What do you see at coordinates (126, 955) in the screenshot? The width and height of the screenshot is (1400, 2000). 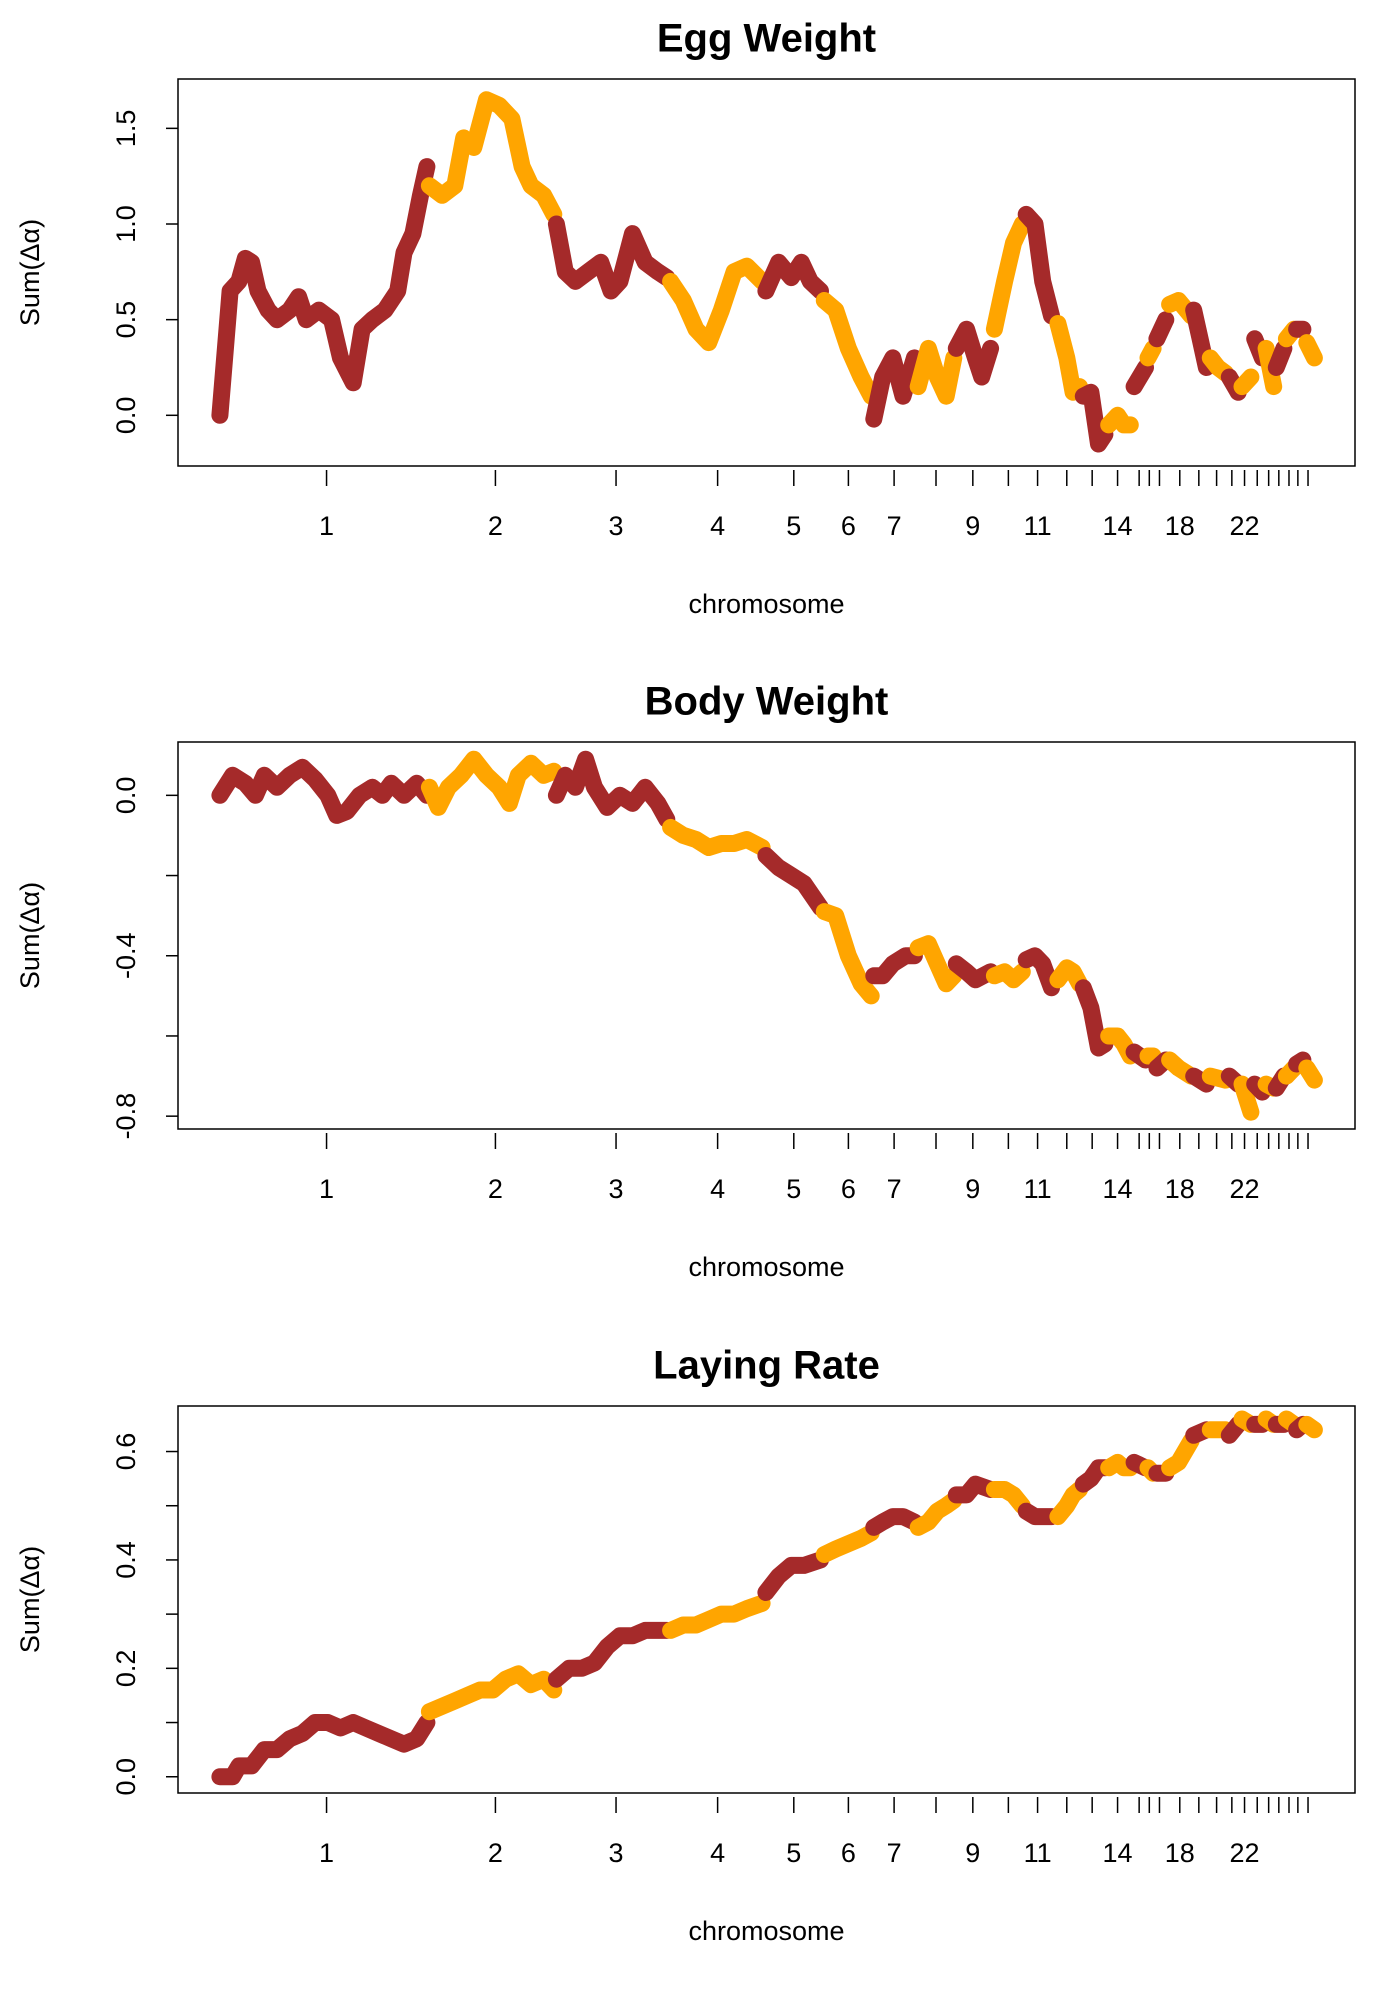 I see `y-tick-label: -0.4` at bounding box center [126, 955].